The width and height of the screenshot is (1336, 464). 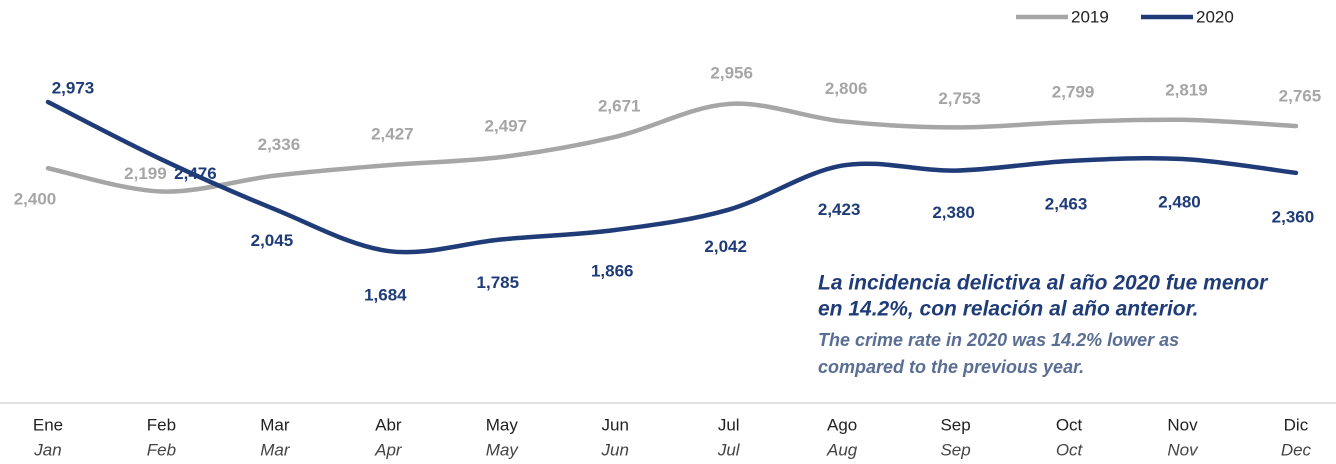 I want to click on data-label: 2,806, so click(x=846, y=88).